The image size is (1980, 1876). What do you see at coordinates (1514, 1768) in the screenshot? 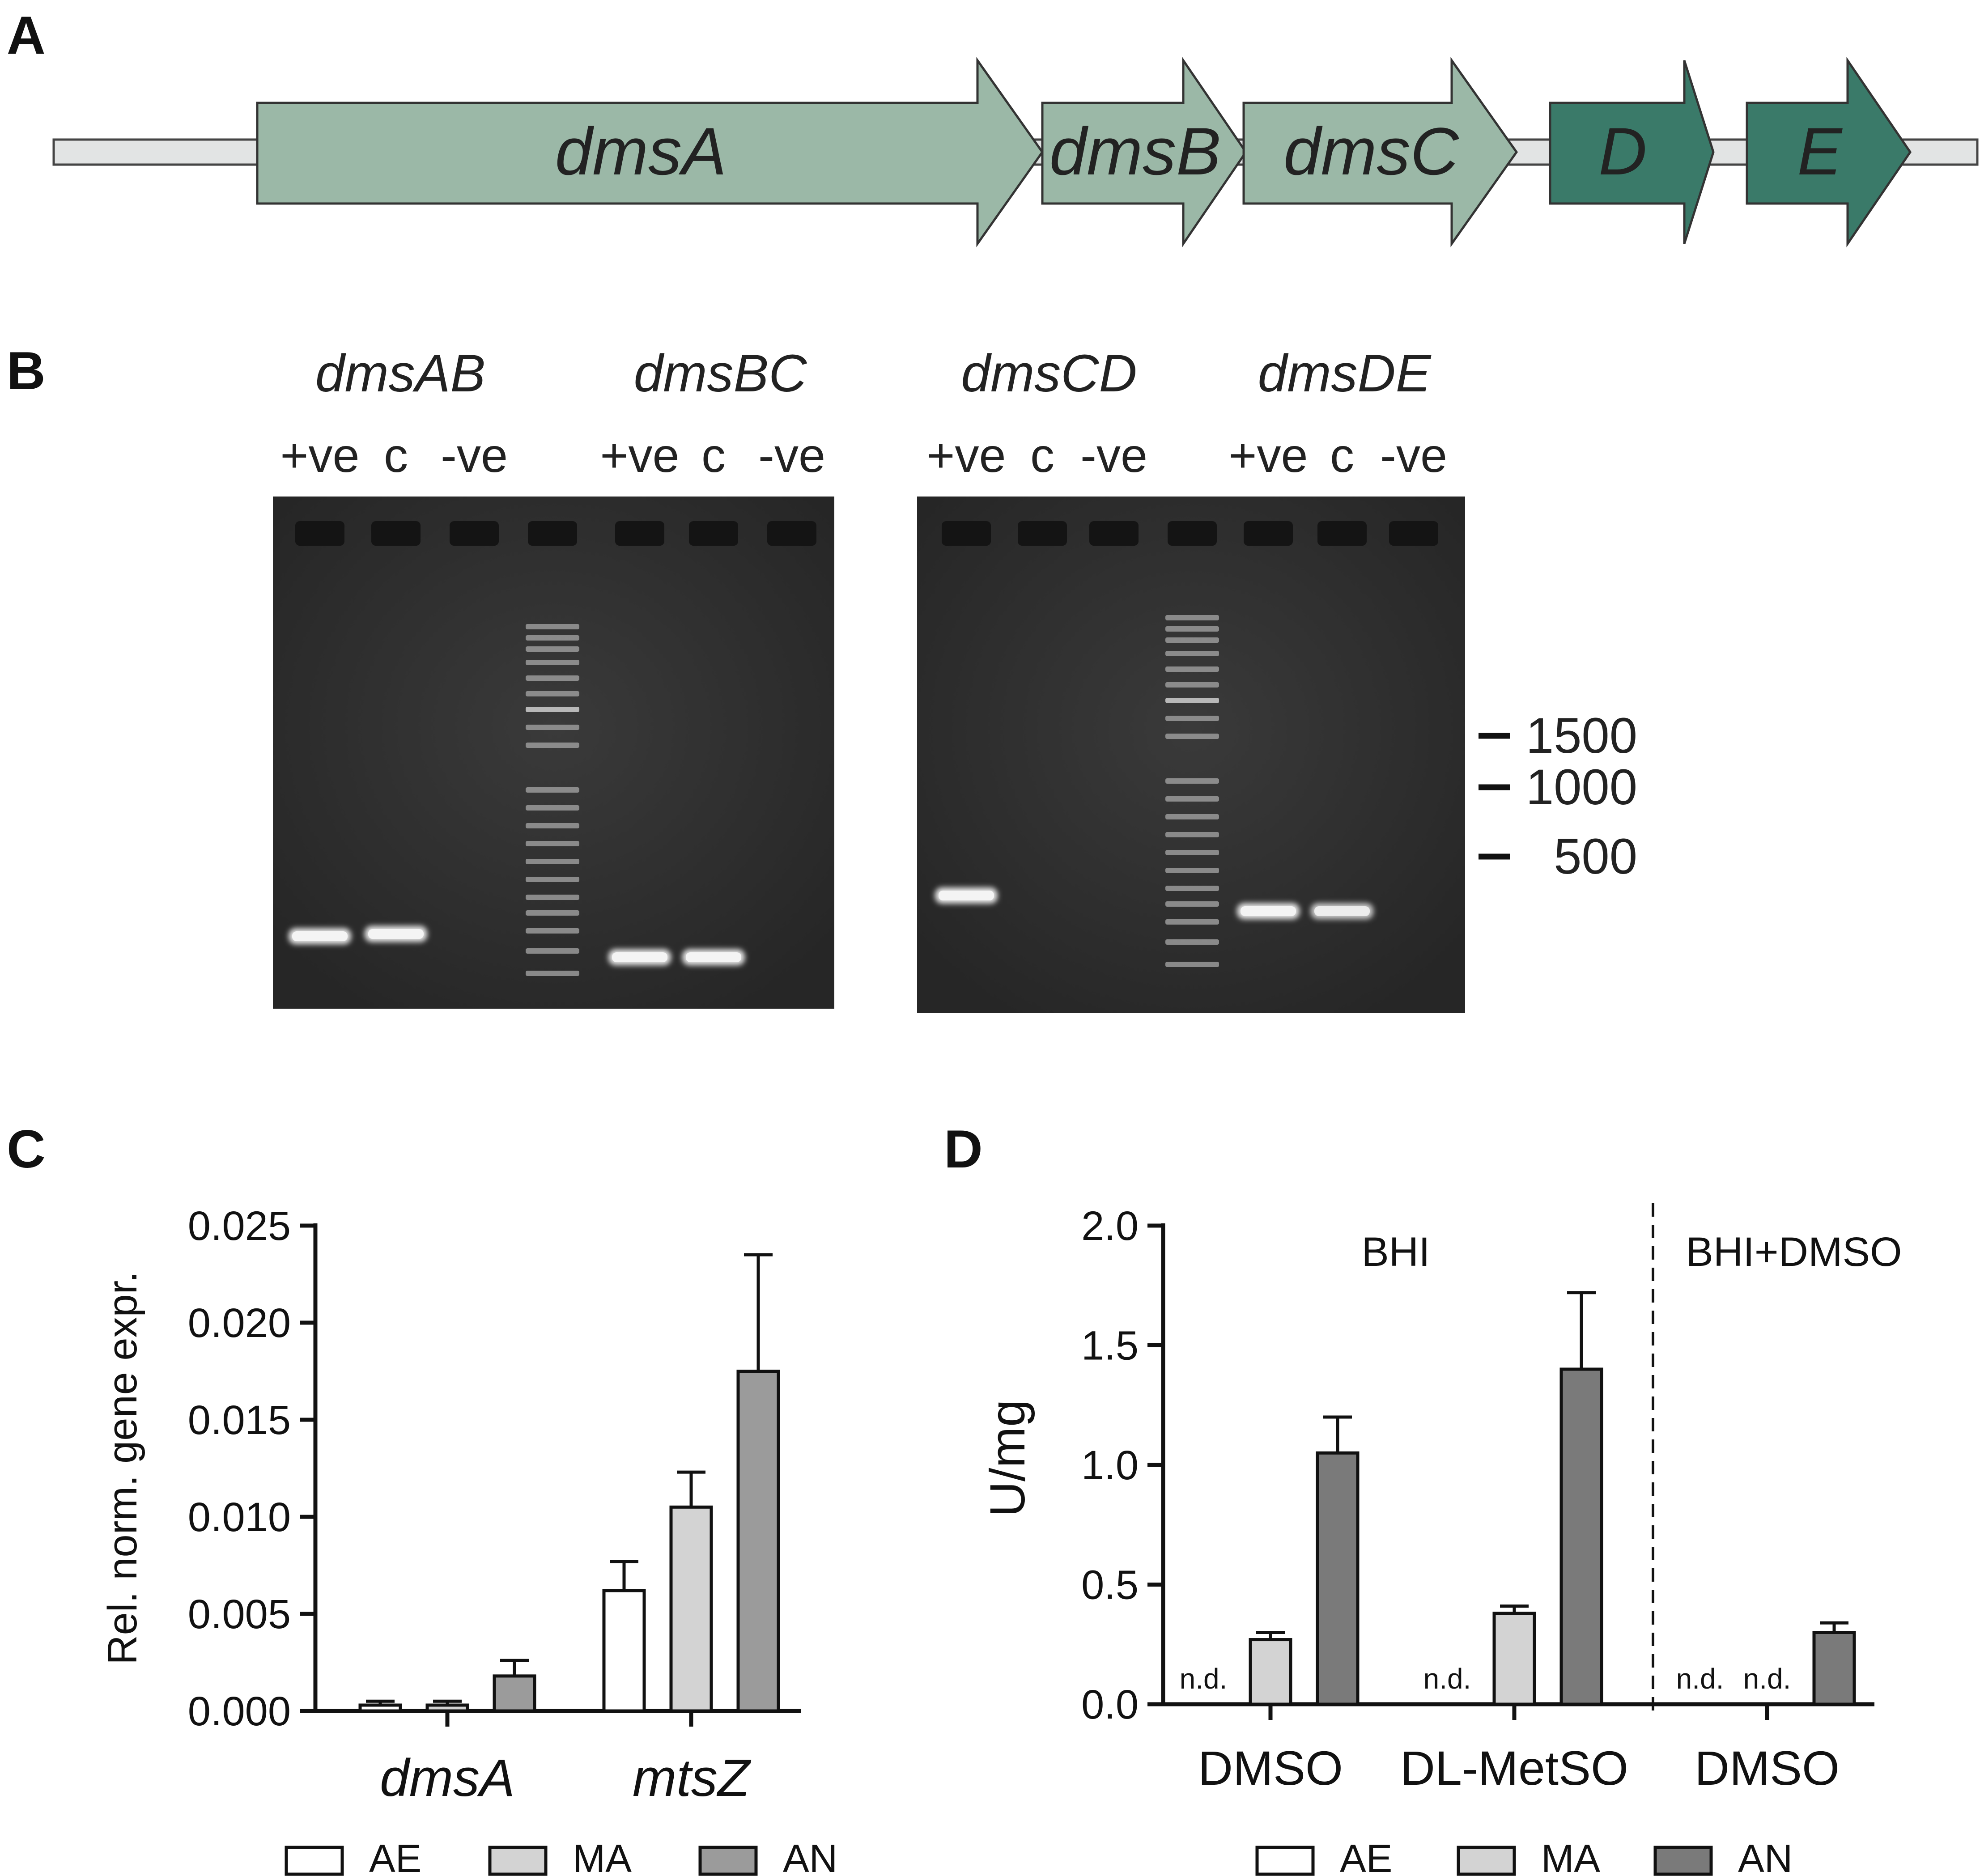
I see `x-category-label: DL-MetSO` at bounding box center [1514, 1768].